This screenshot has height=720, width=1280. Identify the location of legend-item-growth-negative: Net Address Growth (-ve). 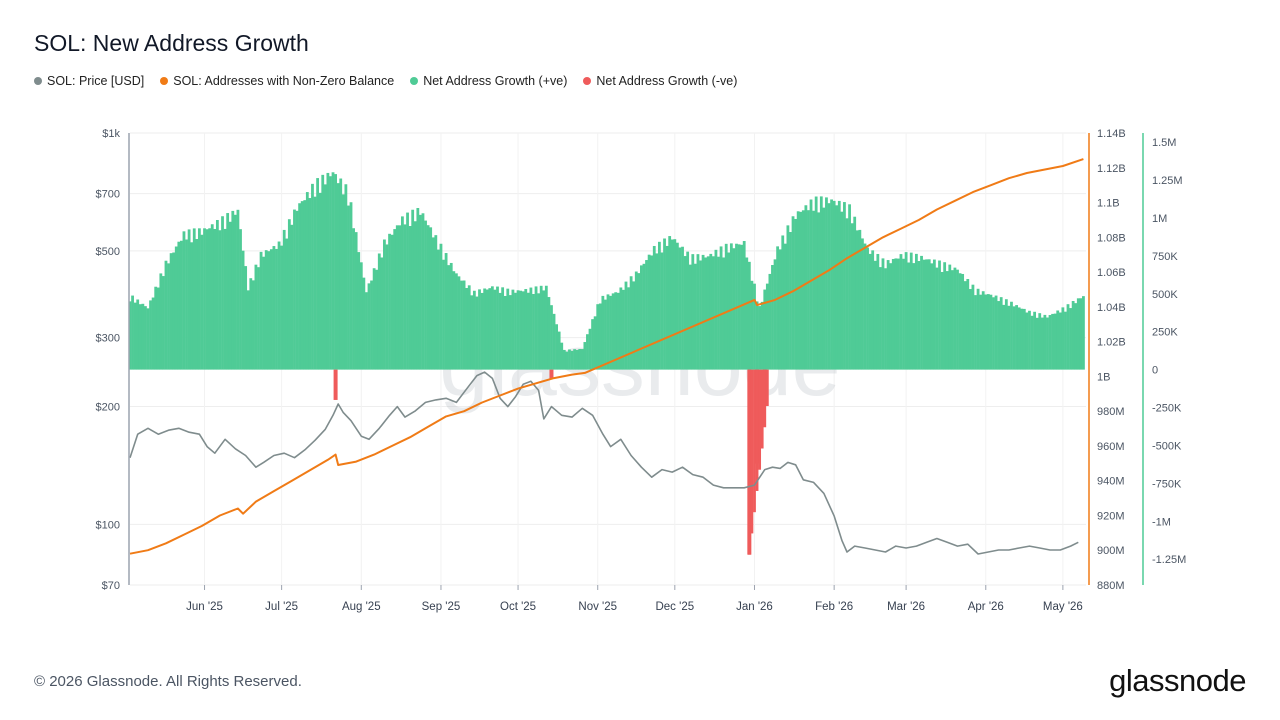
(660, 81).